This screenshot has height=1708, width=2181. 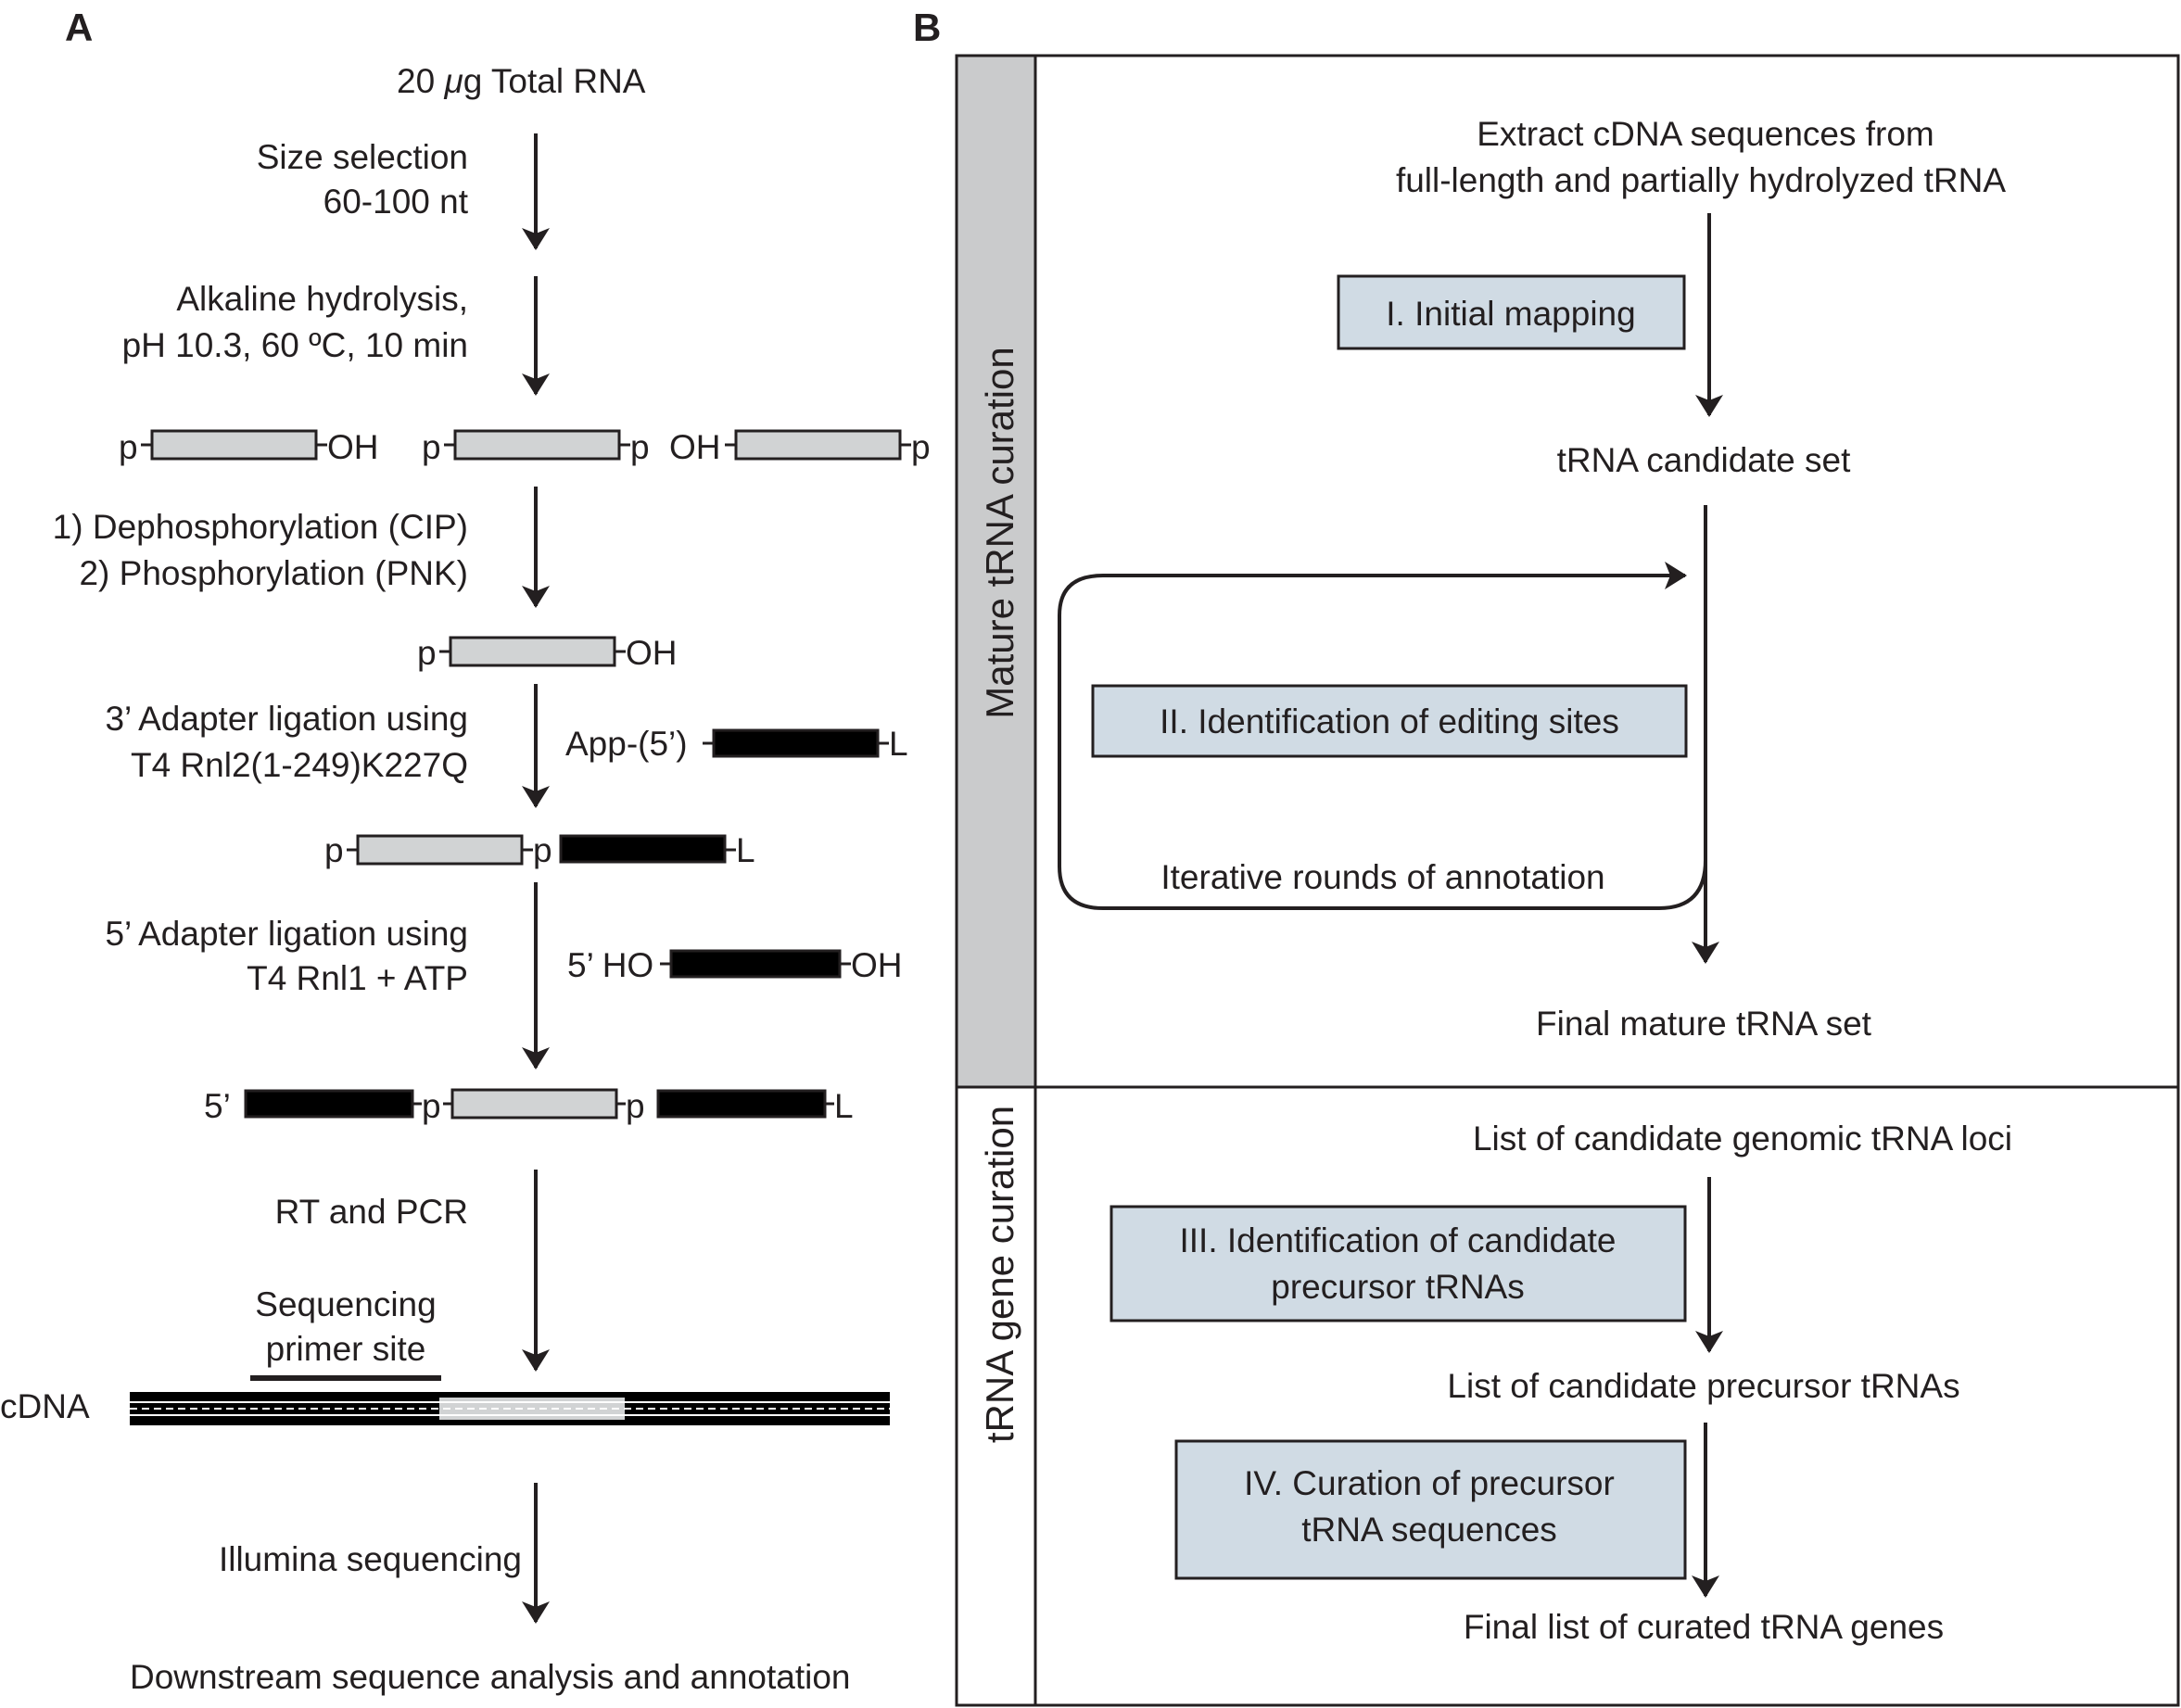 What do you see at coordinates (999, 1274) in the screenshot?
I see `gene-curation-label: tRNA gene curation` at bounding box center [999, 1274].